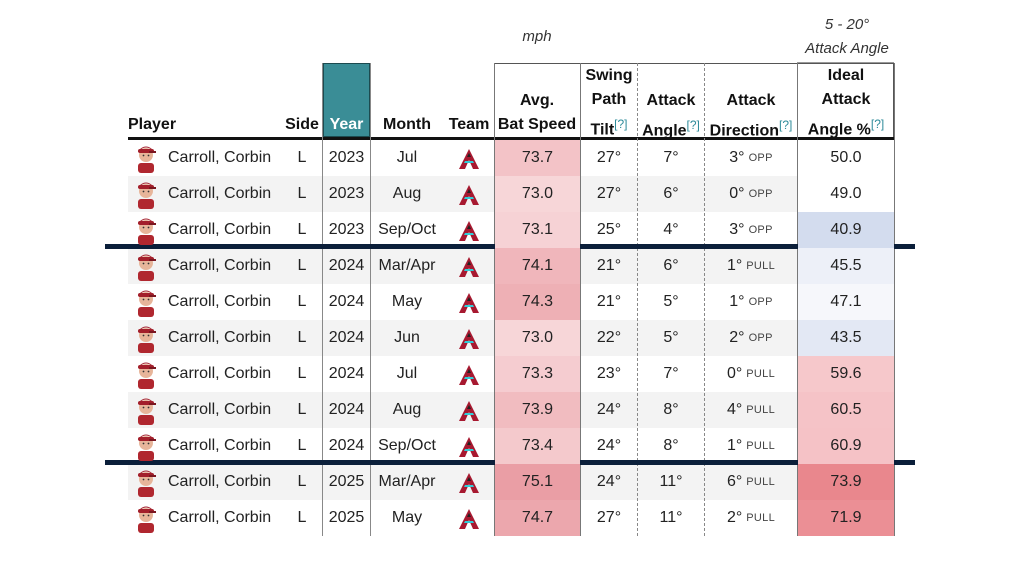 The image size is (1024, 576). Describe the element at coordinates (846, 103) in the screenshot. I see `header-ideal-attack-angle: Ideal Attack Angle %[?]` at that location.